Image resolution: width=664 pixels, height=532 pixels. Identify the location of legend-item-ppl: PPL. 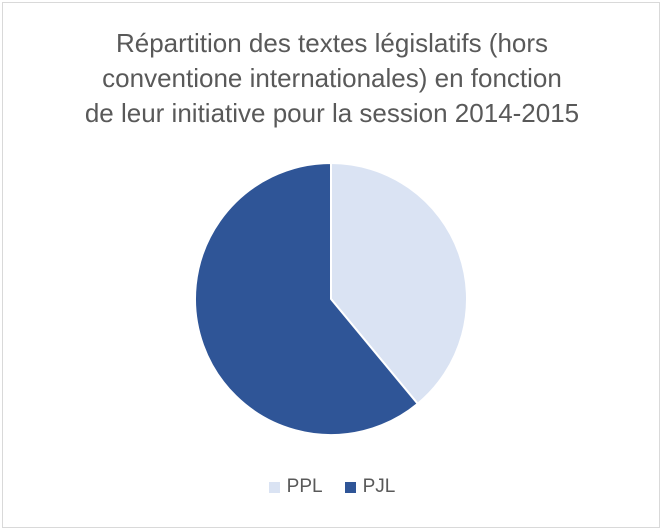
(295, 487).